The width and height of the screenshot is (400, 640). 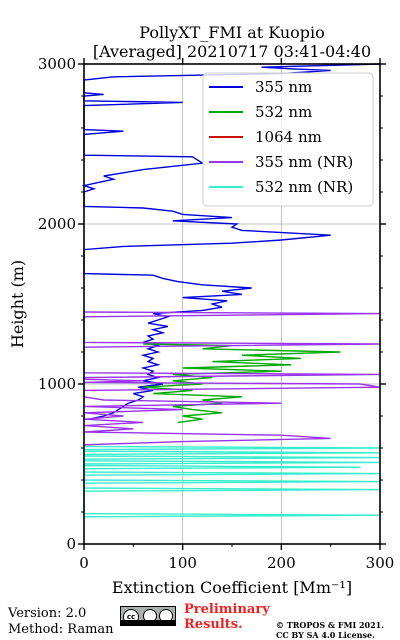 What do you see at coordinates (304, 162) in the screenshot?
I see `legend-label-3: 355 nm (NR)` at bounding box center [304, 162].